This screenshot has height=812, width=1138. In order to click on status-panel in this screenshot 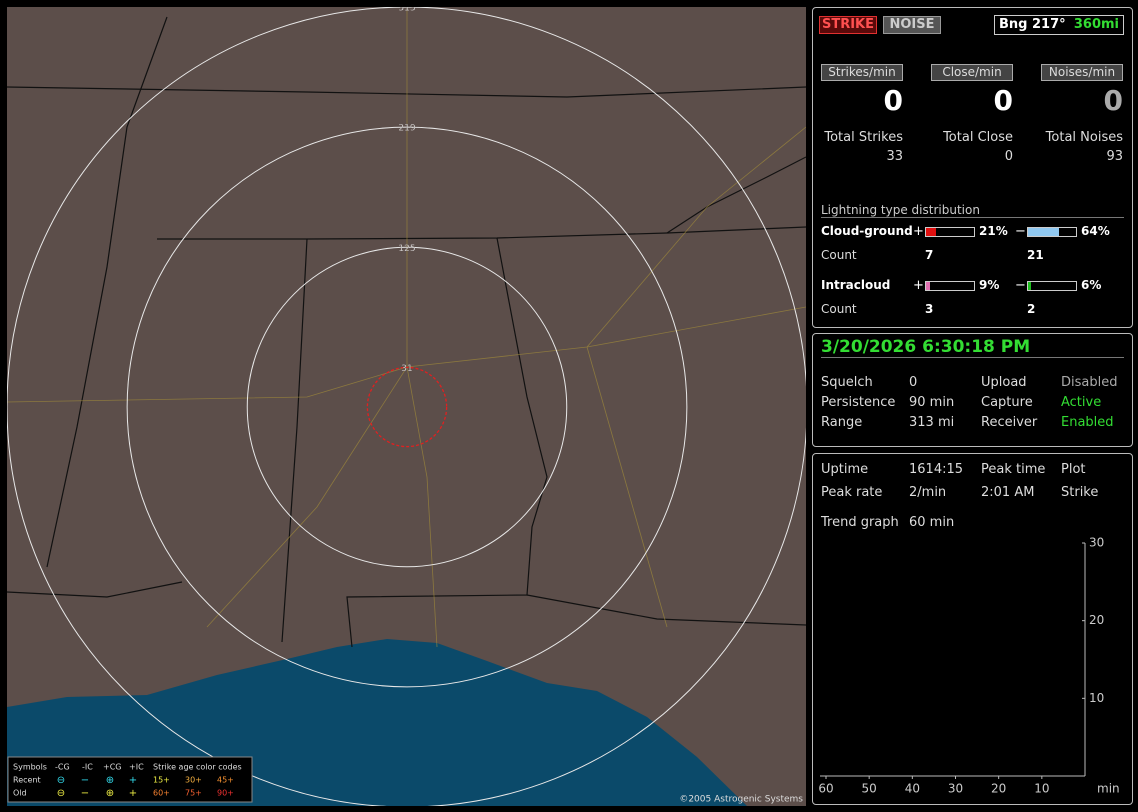, I will do `click(972, 390)`.